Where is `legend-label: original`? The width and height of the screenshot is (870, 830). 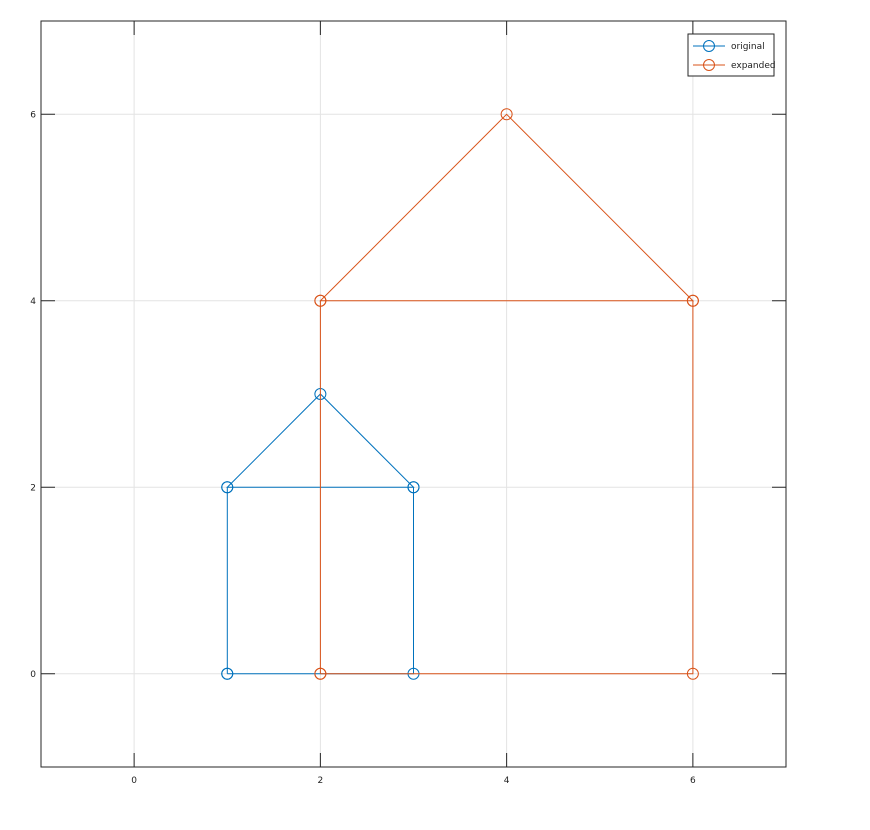 legend-label: original is located at coordinates (748, 47).